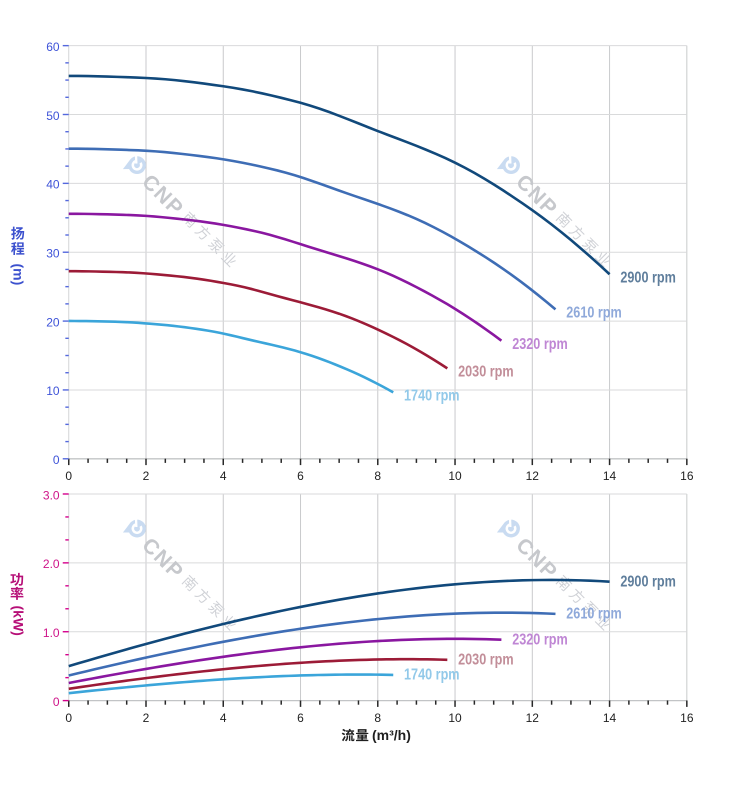 This screenshot has height=802, width=752. Describe the element at coordinates (53, 47) in the screenshot. I see `svg-text: 60` at that location.